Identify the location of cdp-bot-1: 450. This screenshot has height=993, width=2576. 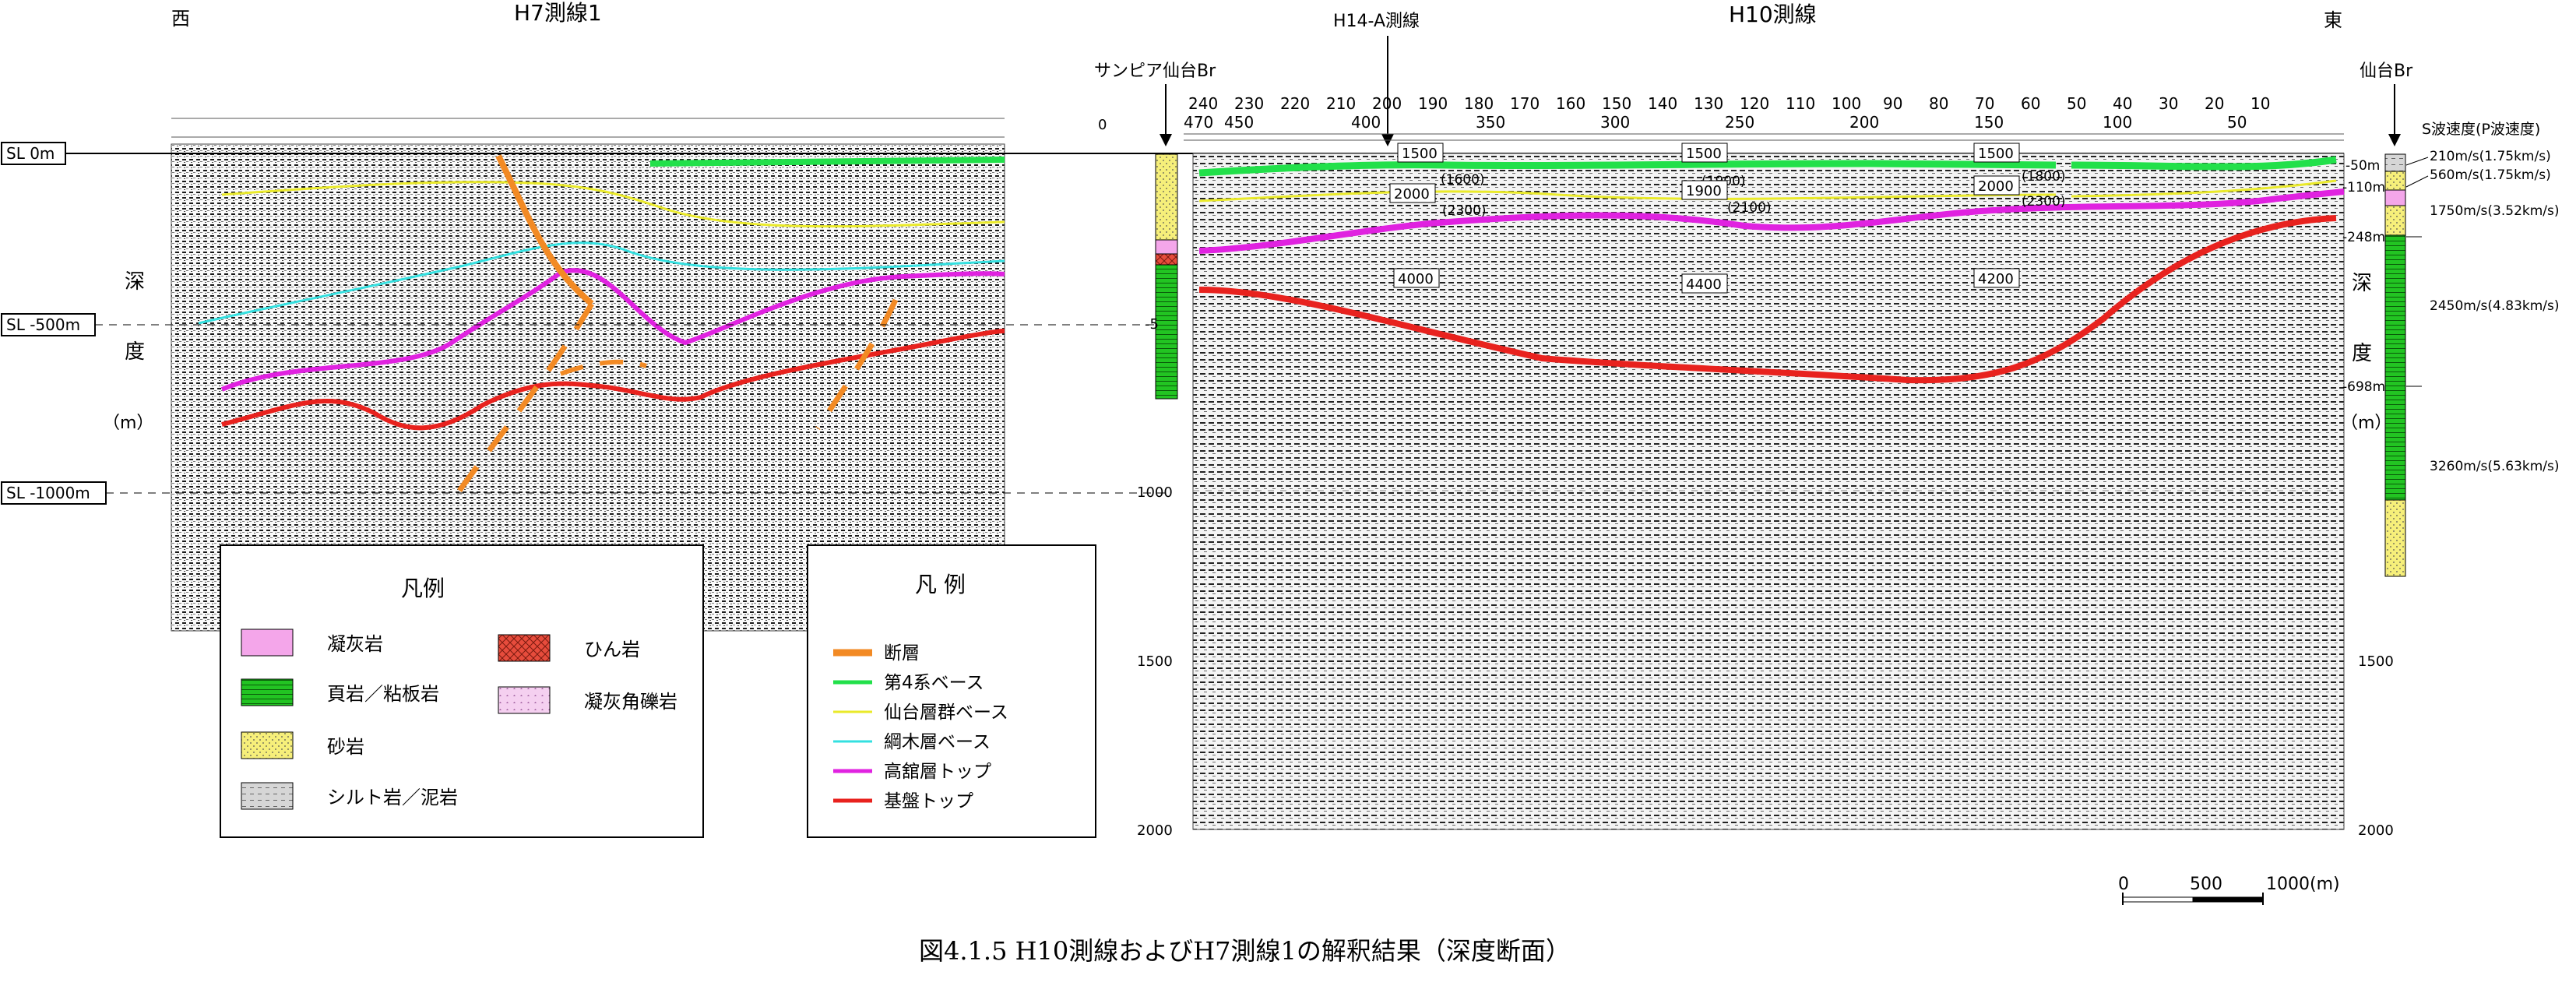
(1239, 123).